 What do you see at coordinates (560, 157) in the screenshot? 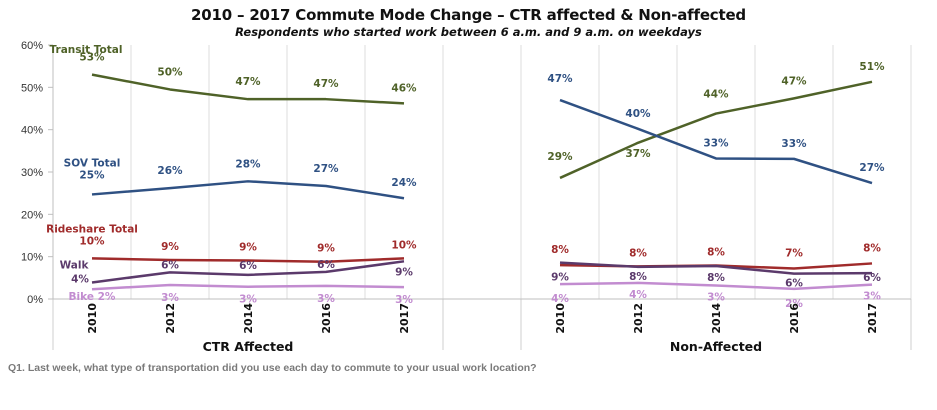
I see `data-label: 29%` at bounding box center [560, 157].